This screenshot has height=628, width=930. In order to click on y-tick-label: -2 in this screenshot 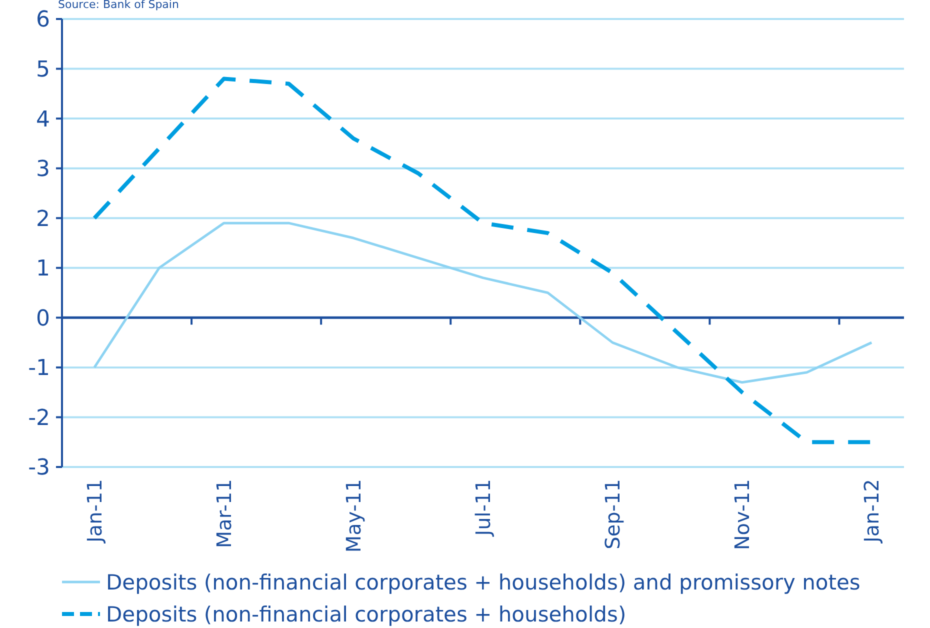, I will do `click(39, 418)`.